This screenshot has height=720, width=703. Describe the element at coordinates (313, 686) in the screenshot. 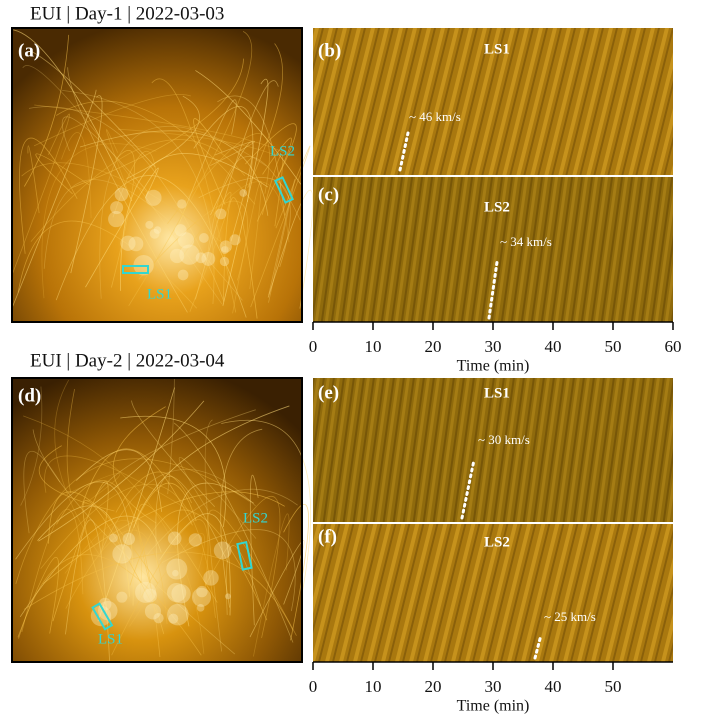

I see `x-tick-label: 0` at that location.